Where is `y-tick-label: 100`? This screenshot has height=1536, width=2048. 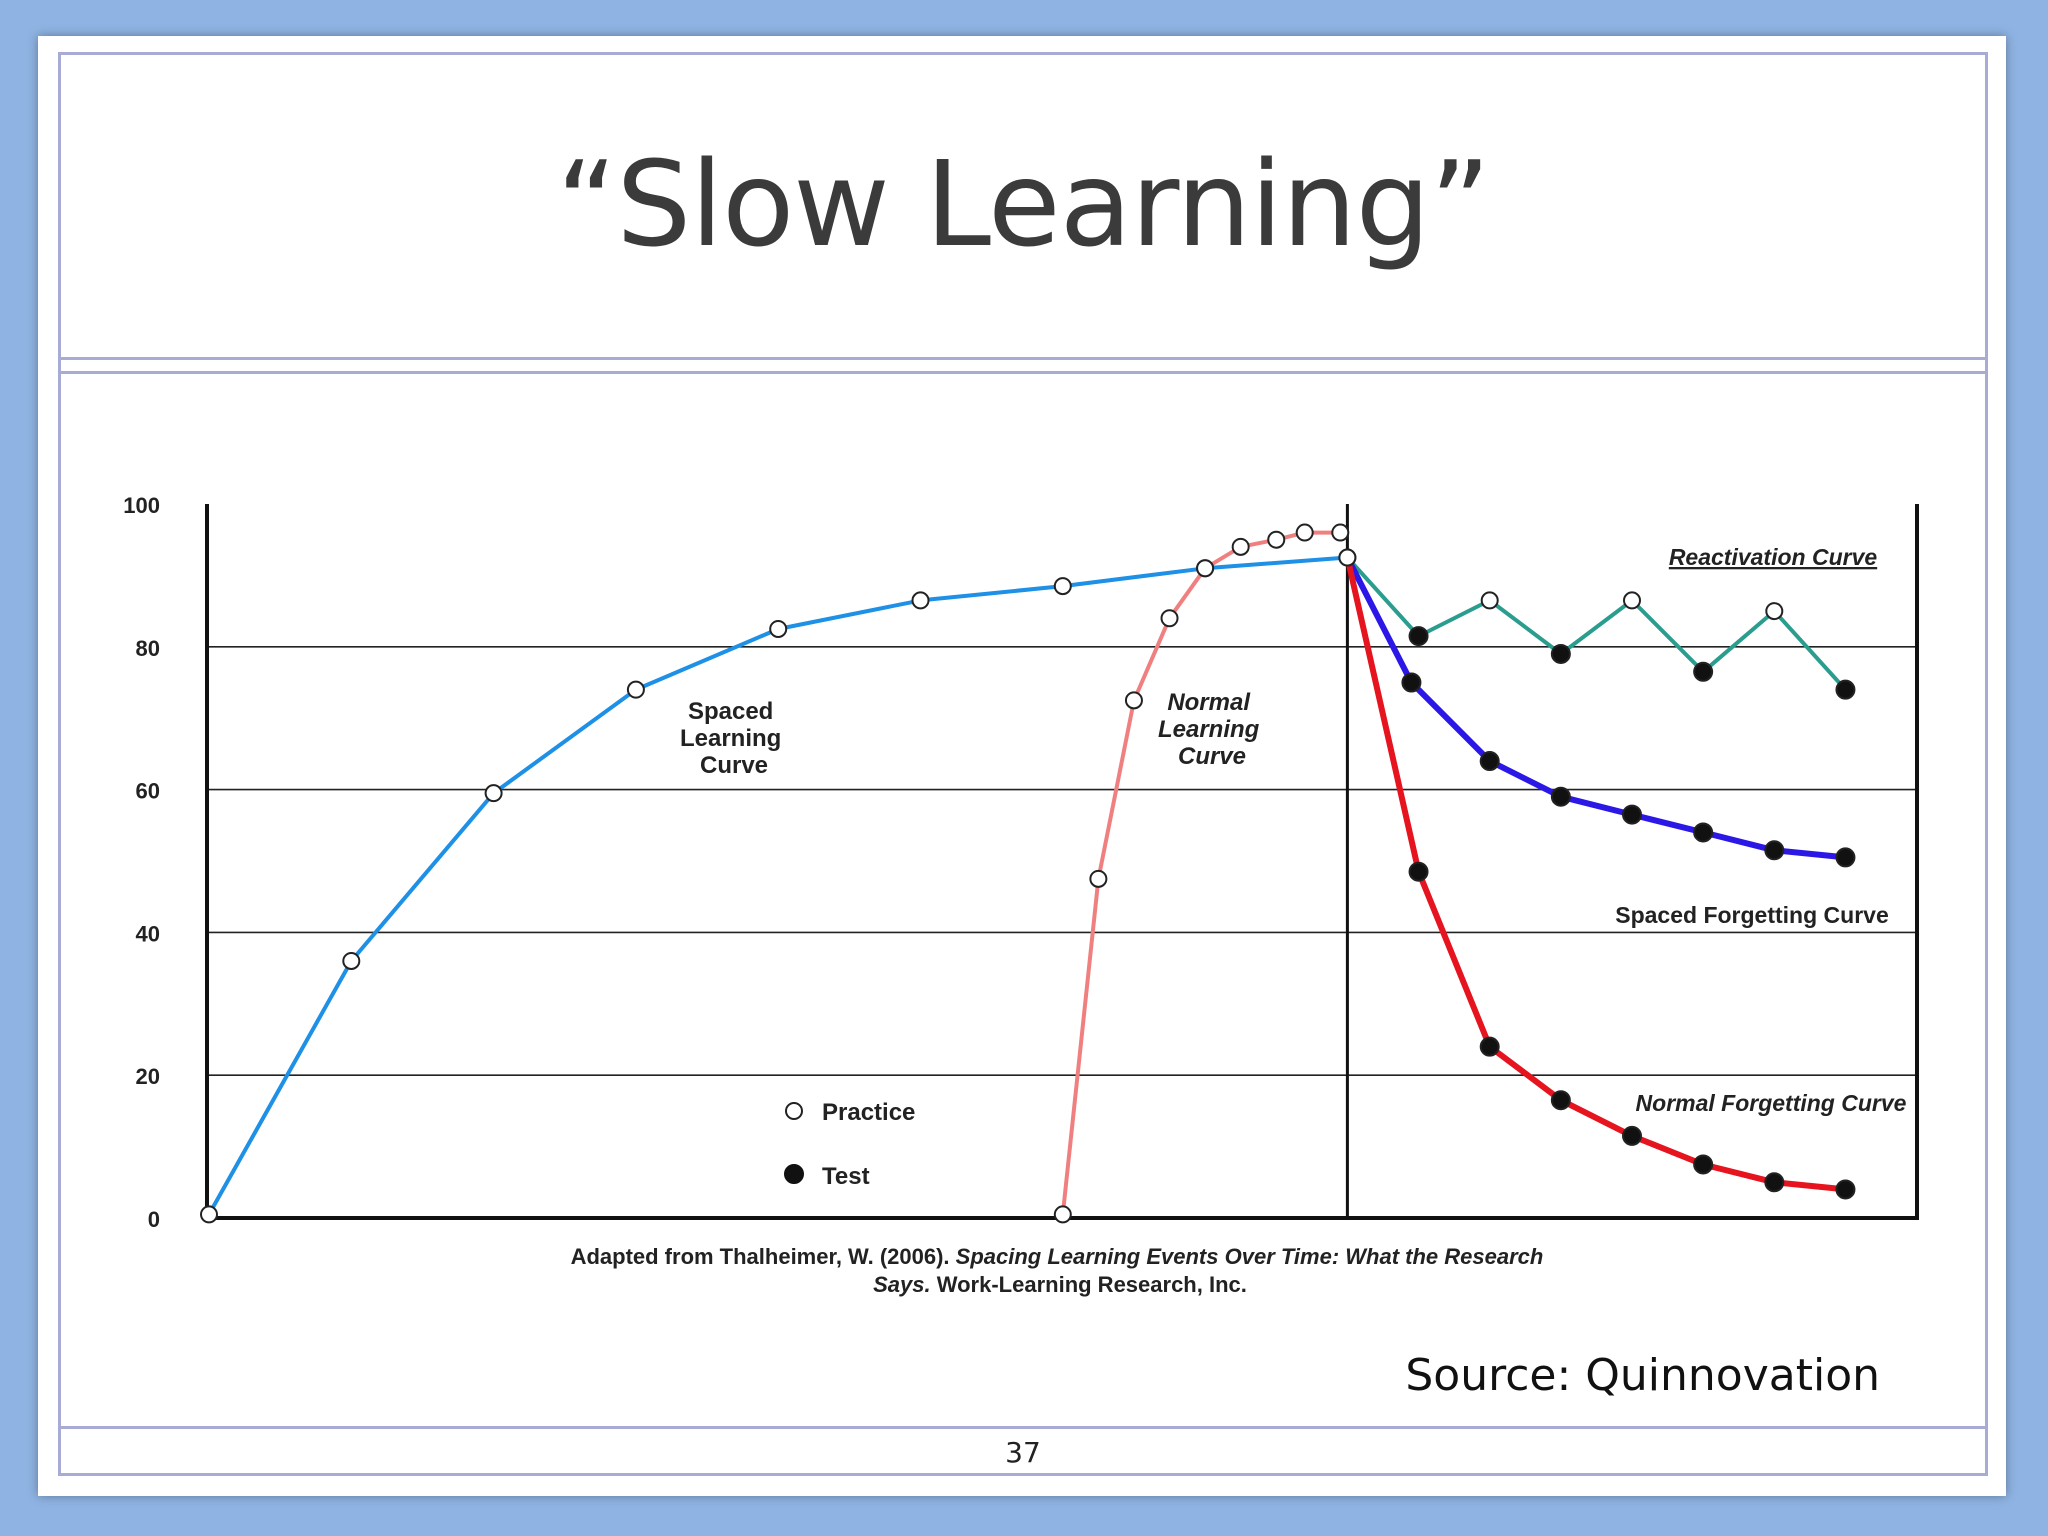 y-tick-label: 100 is located at coordinates (141, 505).